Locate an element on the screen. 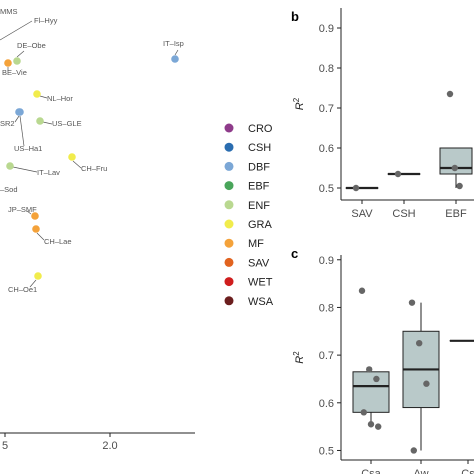  point-label: NL–Hor is located at coordinates (60, 98).